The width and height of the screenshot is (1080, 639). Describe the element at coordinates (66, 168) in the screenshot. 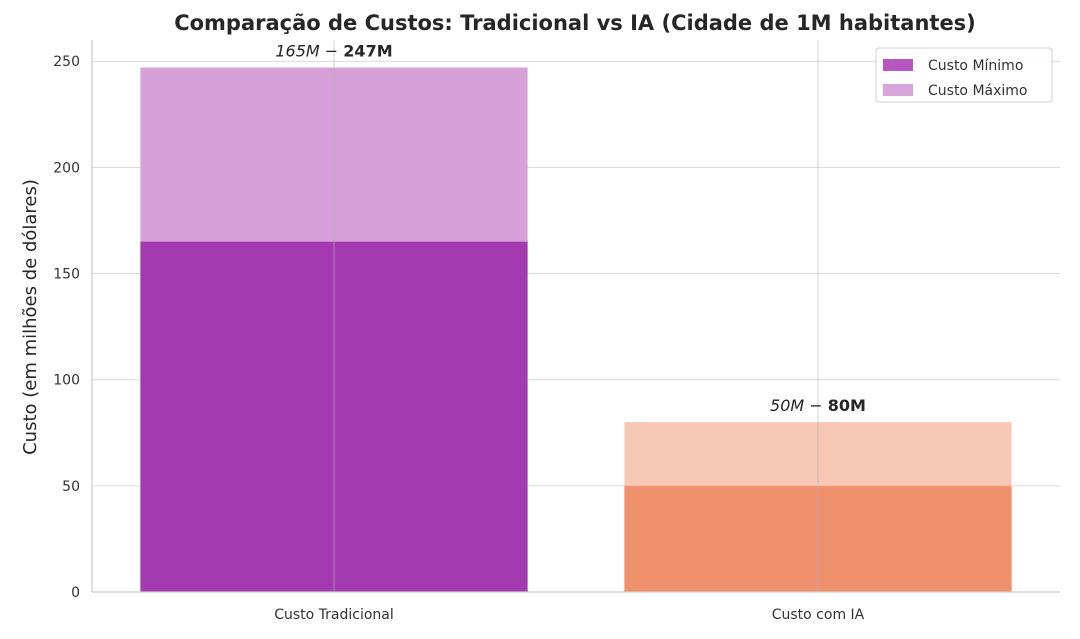

I see `y-tick-label: 200` at that location.